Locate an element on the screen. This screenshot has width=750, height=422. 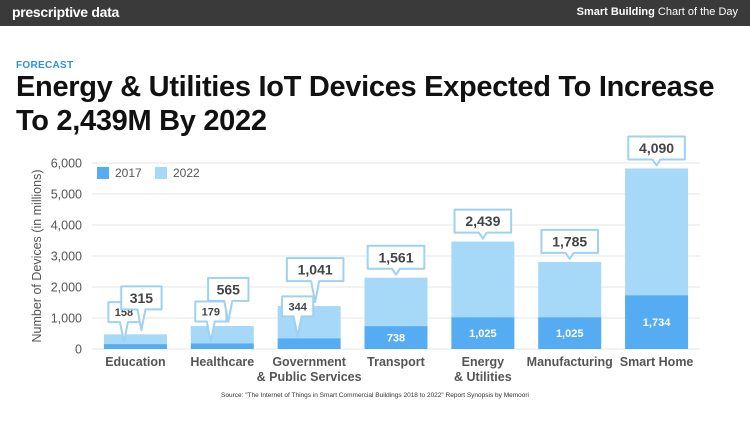
chart-of-the-day-tagline: Smart Building Chart of the Day is located at coordinates (657, 12).